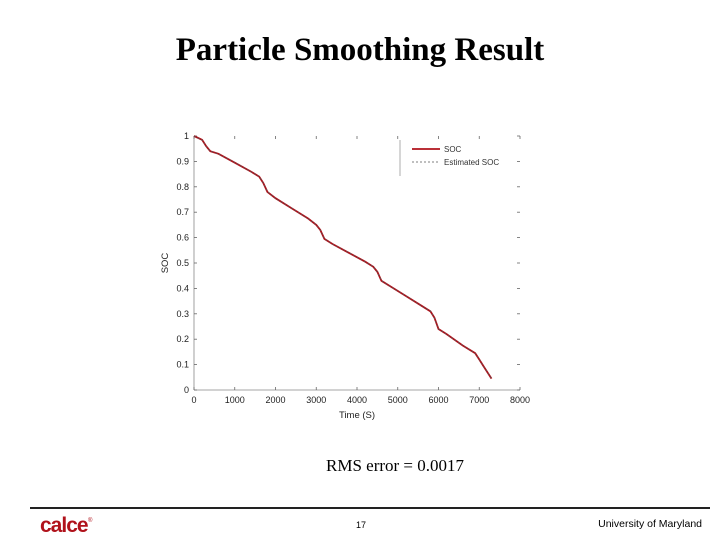 The height and width of the screenshot is (540, 720). I want to click on x-axis-label: Time (S), so click(357, 415).